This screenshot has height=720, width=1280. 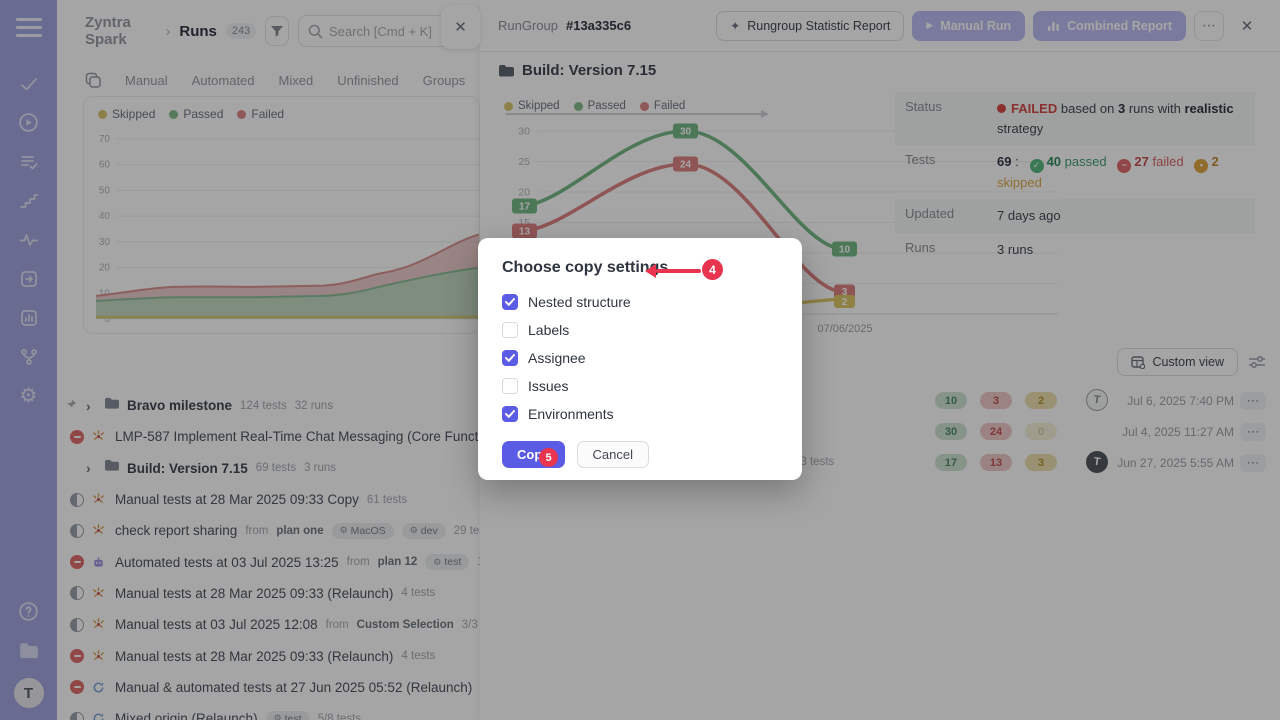 I want to click on docs-folder-icon, so click(x=28, y=650).